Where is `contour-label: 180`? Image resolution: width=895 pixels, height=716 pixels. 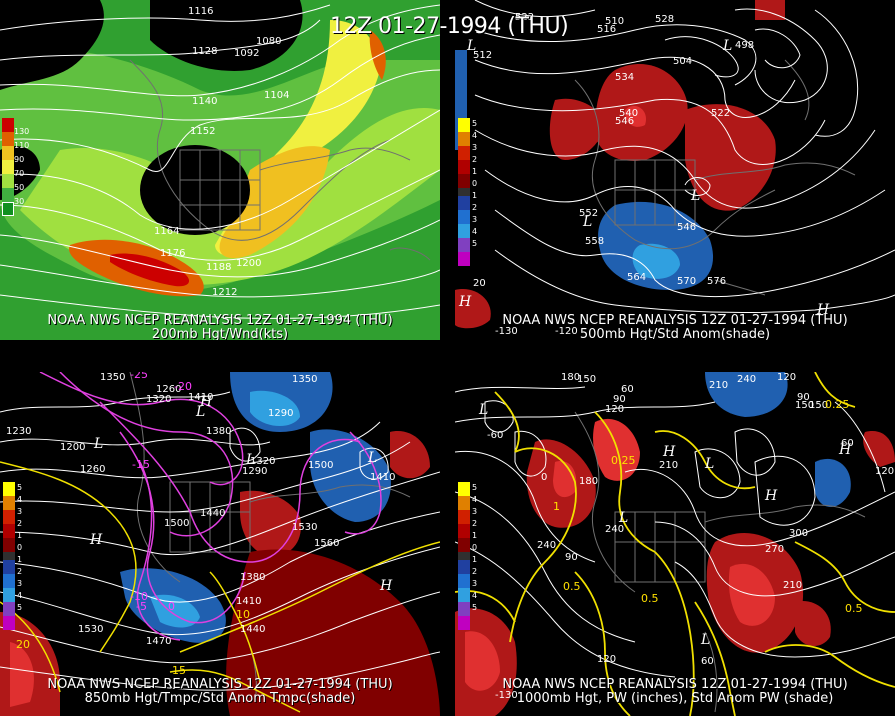
contour-label: 180 is located at coordinates (570, 377).